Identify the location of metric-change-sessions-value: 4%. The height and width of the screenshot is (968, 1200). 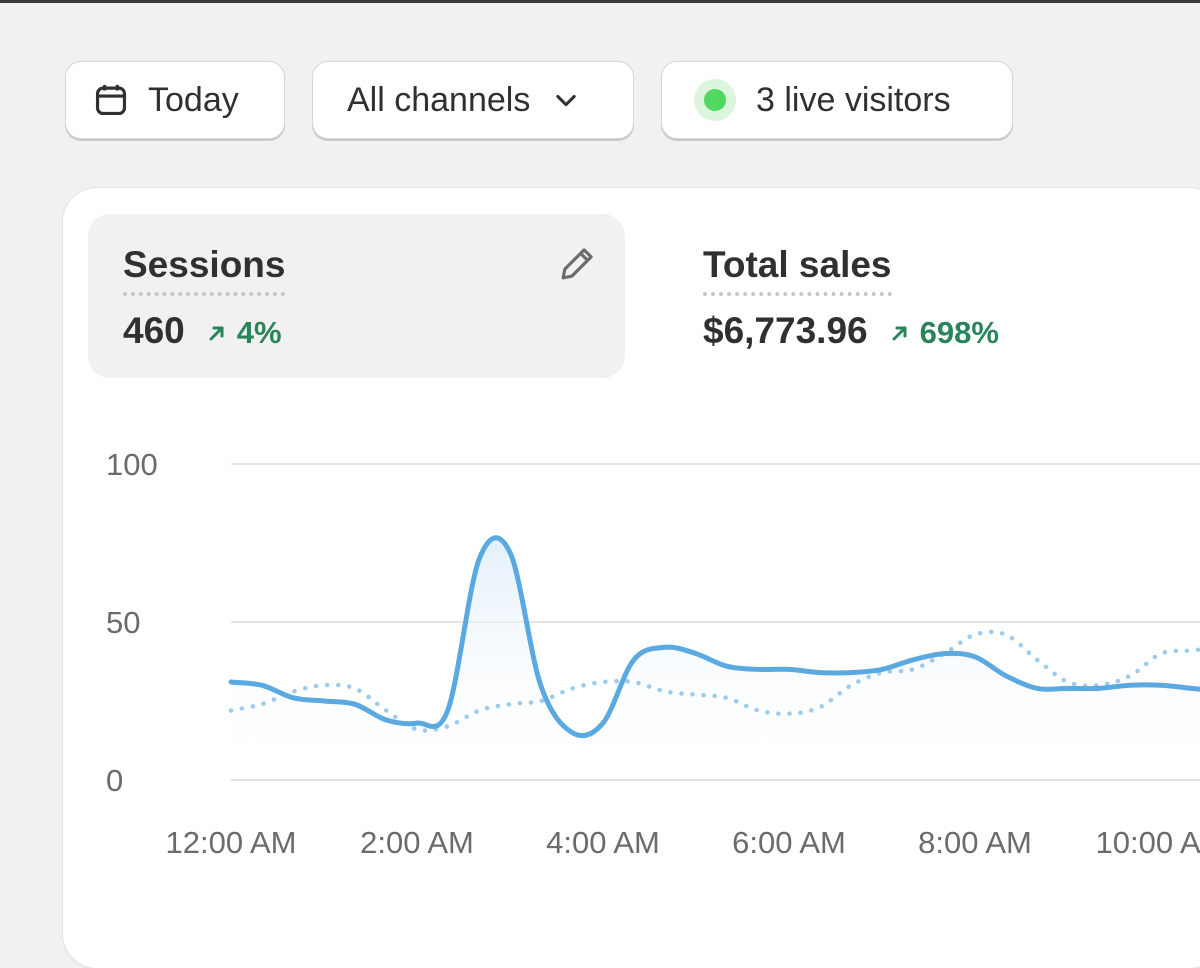
(259, 332).